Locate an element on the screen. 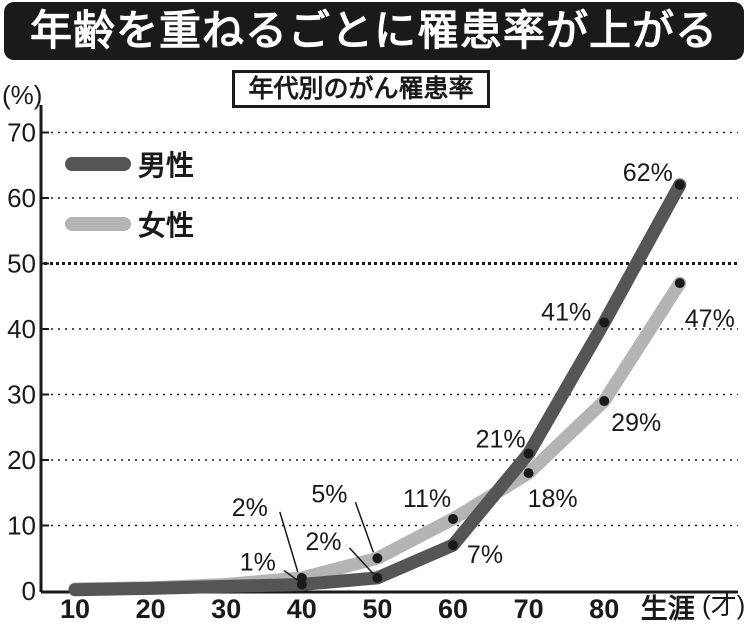 This screenshot has height=628, width=750. data-label-female: 47% is located at coordinates (710, 319).